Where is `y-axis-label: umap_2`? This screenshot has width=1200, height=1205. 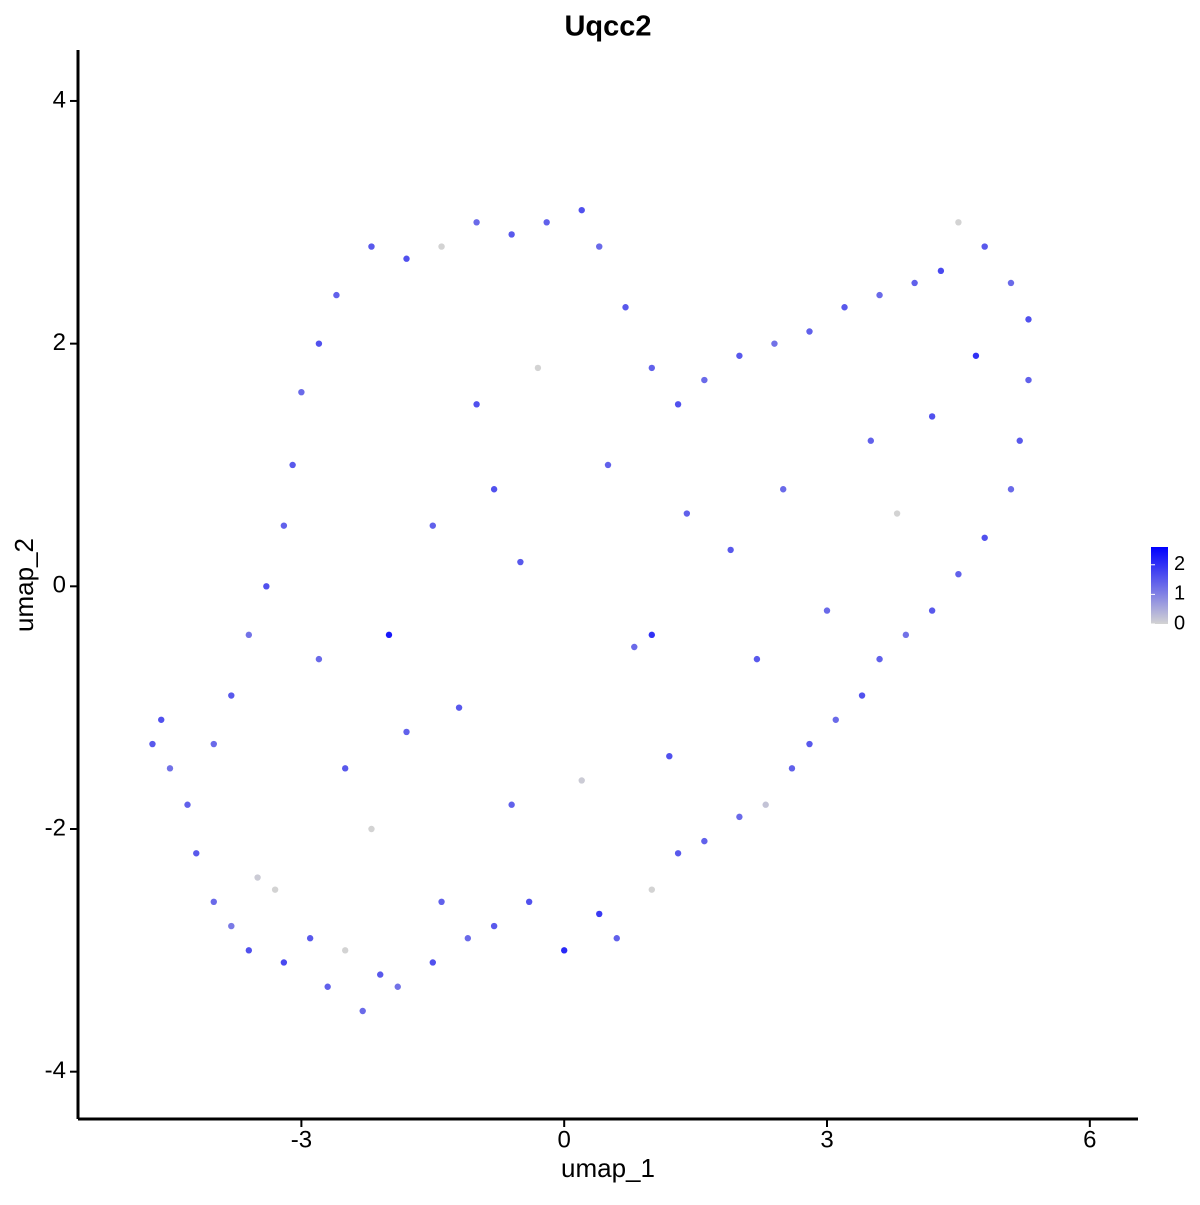 y-axis-label: umap_2 is located at coordinates (24, 585).